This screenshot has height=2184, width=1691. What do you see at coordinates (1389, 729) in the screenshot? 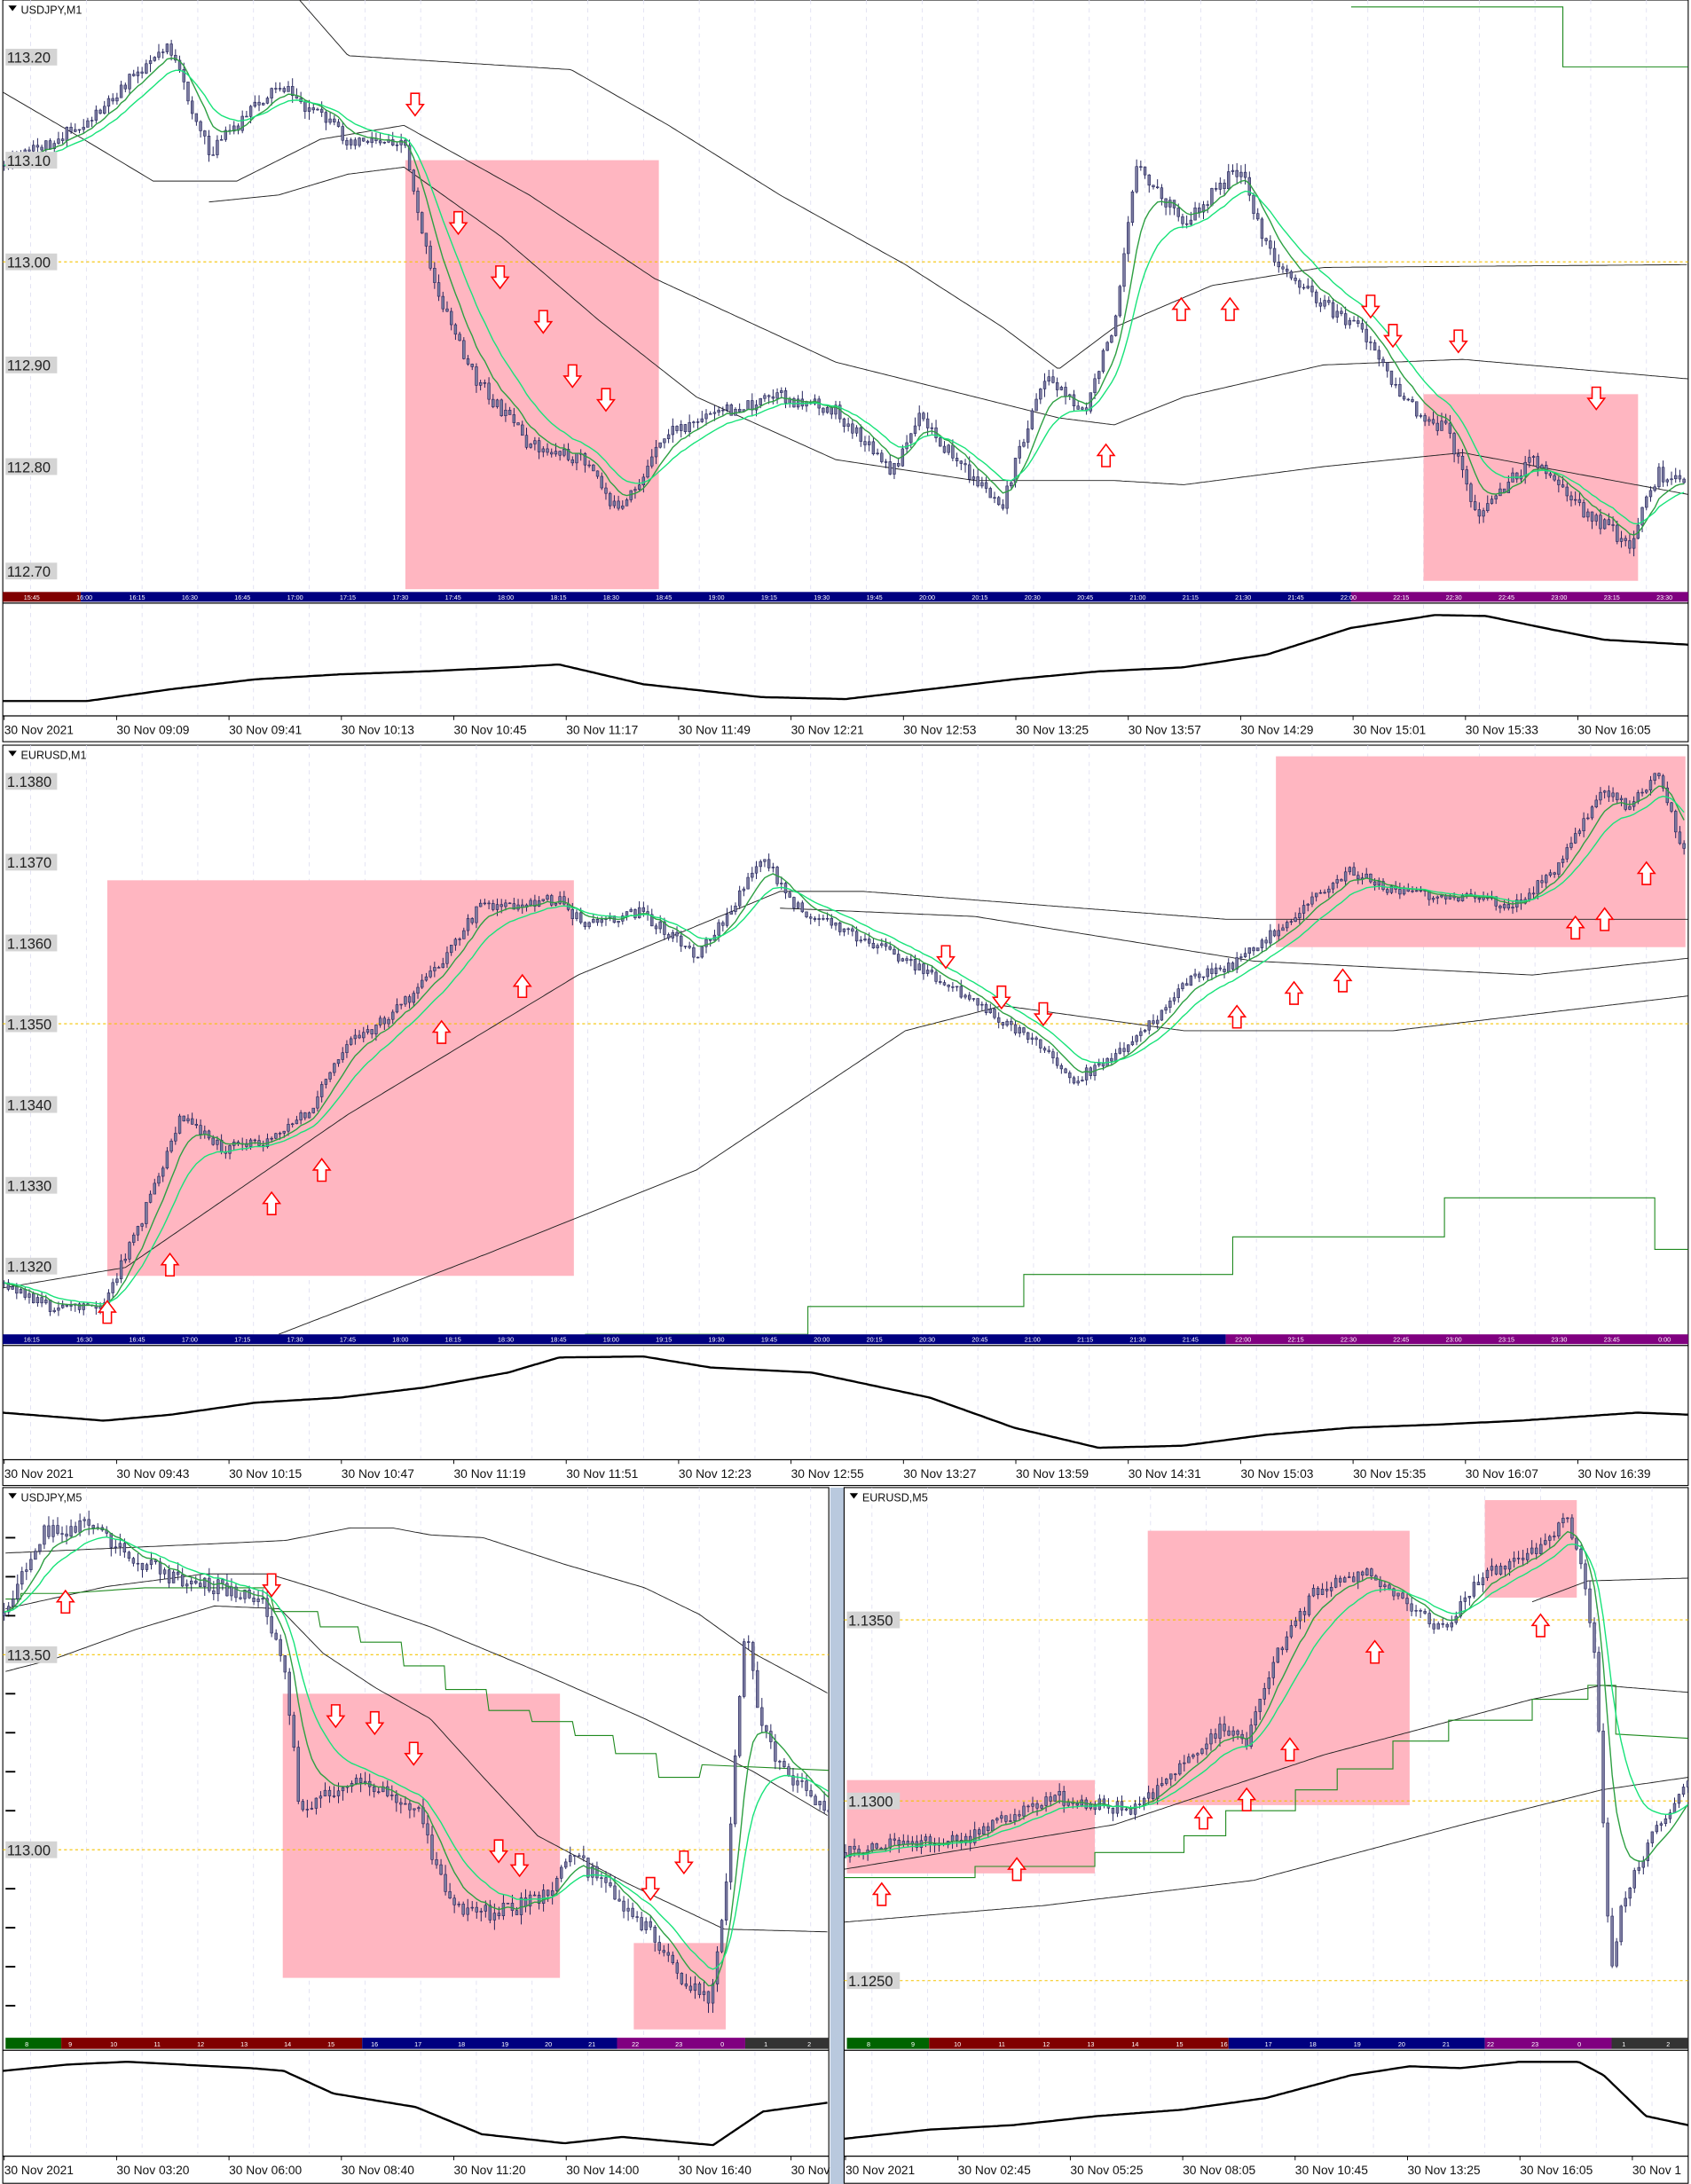
I see `time-label: 30 Nov 15:01` at bounding box center [1389, 729].